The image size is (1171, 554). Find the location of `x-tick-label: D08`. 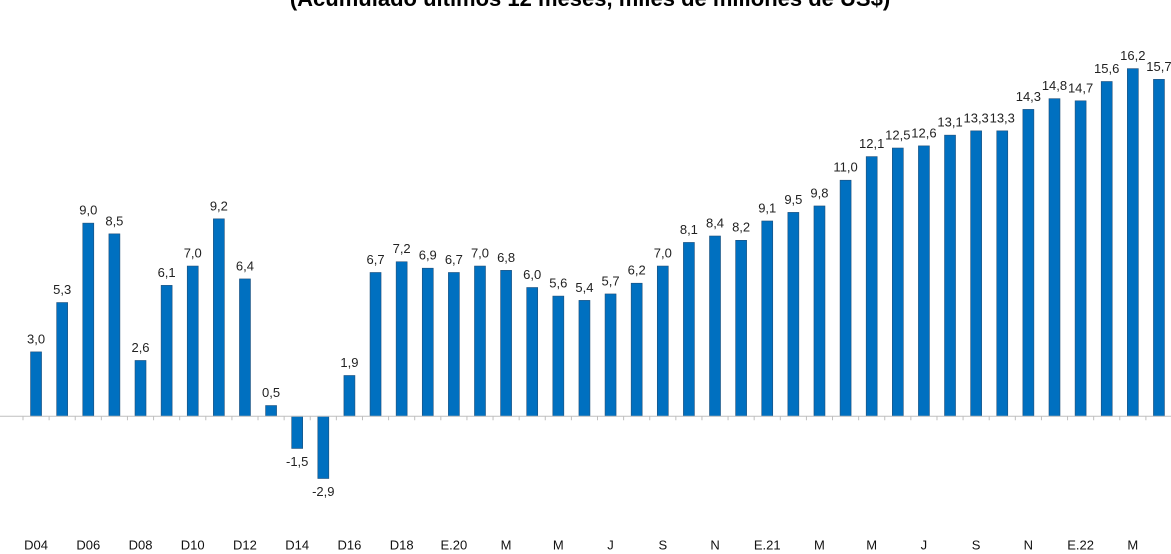

x-tick-label: D08 is located at coordinates (141, 544).